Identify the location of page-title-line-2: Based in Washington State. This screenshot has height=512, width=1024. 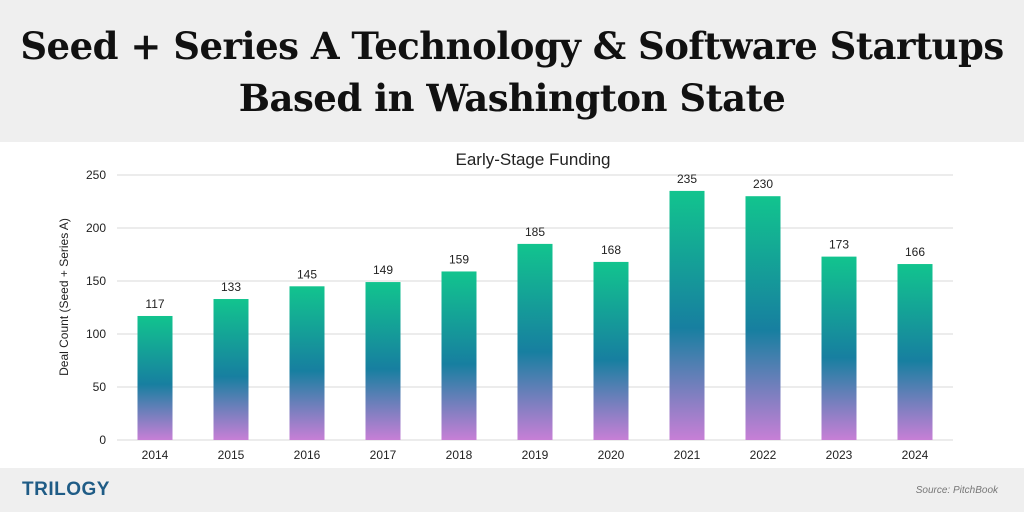
(512, 98).